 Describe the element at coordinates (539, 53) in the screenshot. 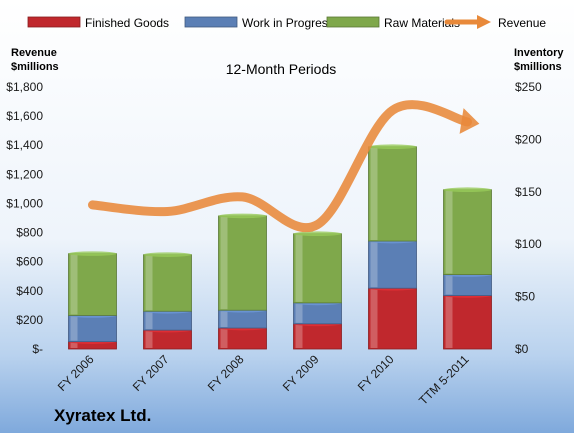

I see `right-axis-title-line1: Inventory` at that location.